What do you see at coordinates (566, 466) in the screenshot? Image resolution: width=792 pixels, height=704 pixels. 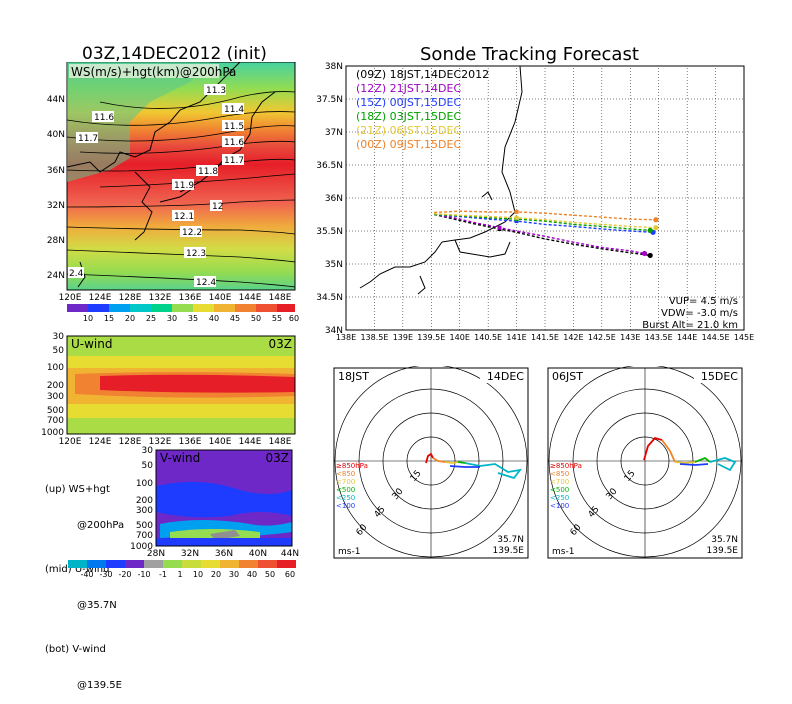 I see `svg-text: ≥850hPa` at bounding box center [566, 466].